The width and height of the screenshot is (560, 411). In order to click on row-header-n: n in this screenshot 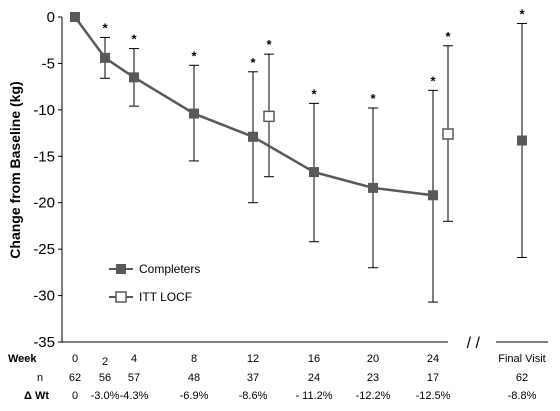, I will do `click(40, 378)`.